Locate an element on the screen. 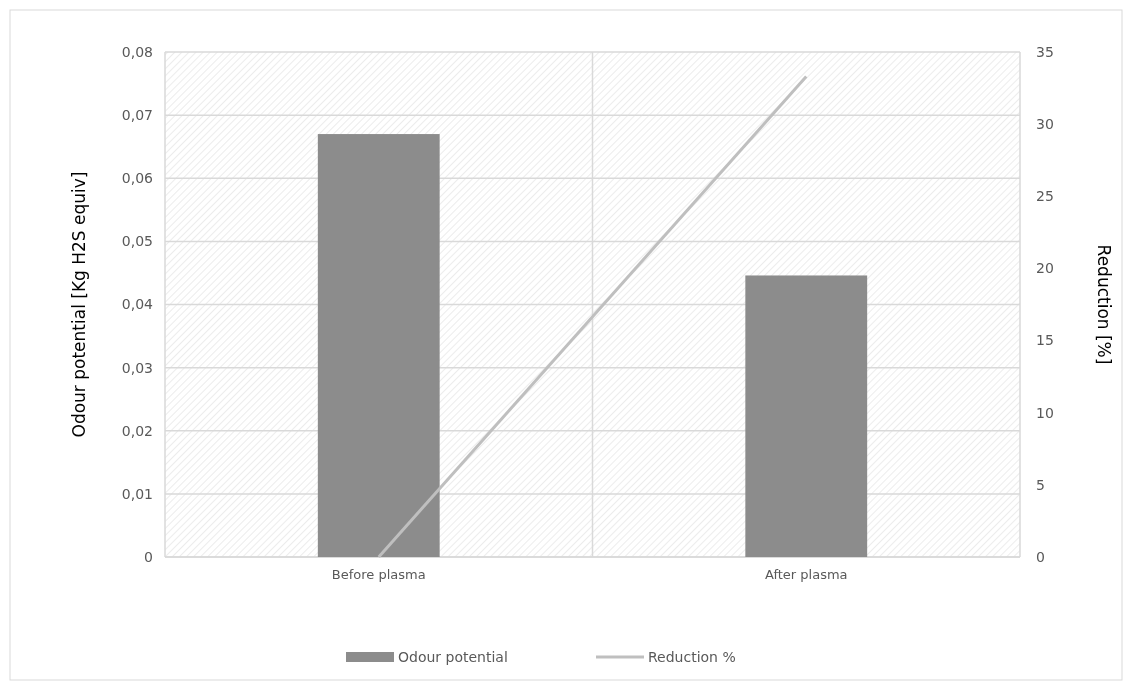 The image size is (1132, 684). y2-tick-label: 10 is located at coordinates (1045, 412).